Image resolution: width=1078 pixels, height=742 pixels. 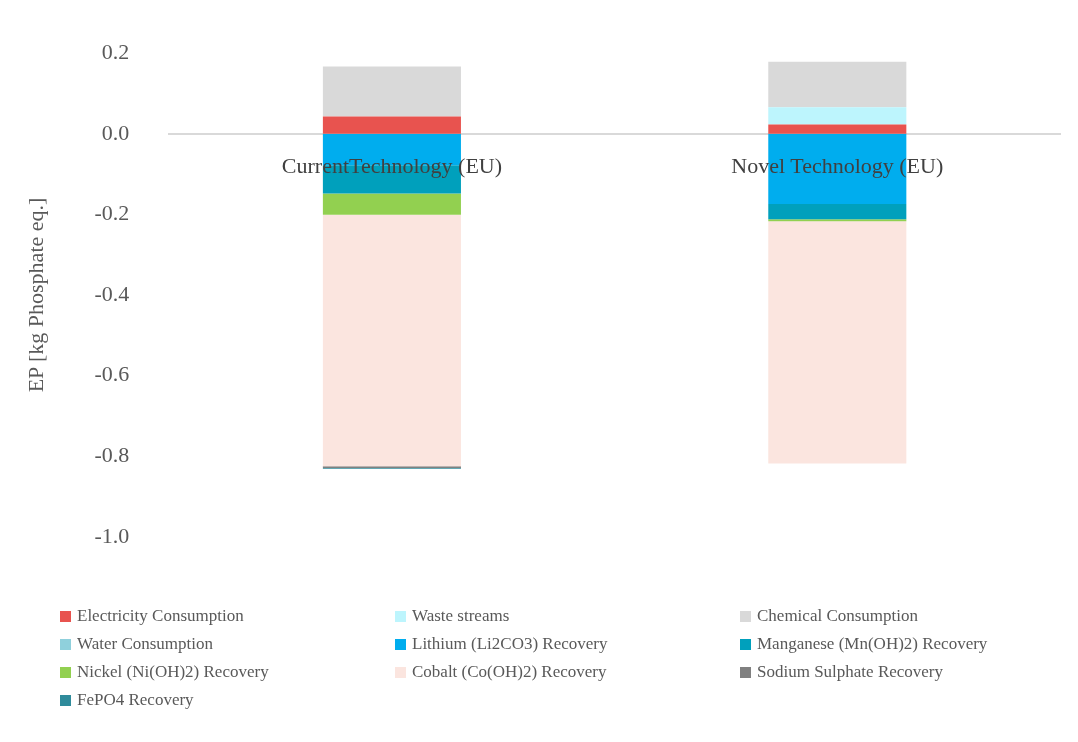 I want to click on y-tick-label: -0.8, so click(x=112, y=454).